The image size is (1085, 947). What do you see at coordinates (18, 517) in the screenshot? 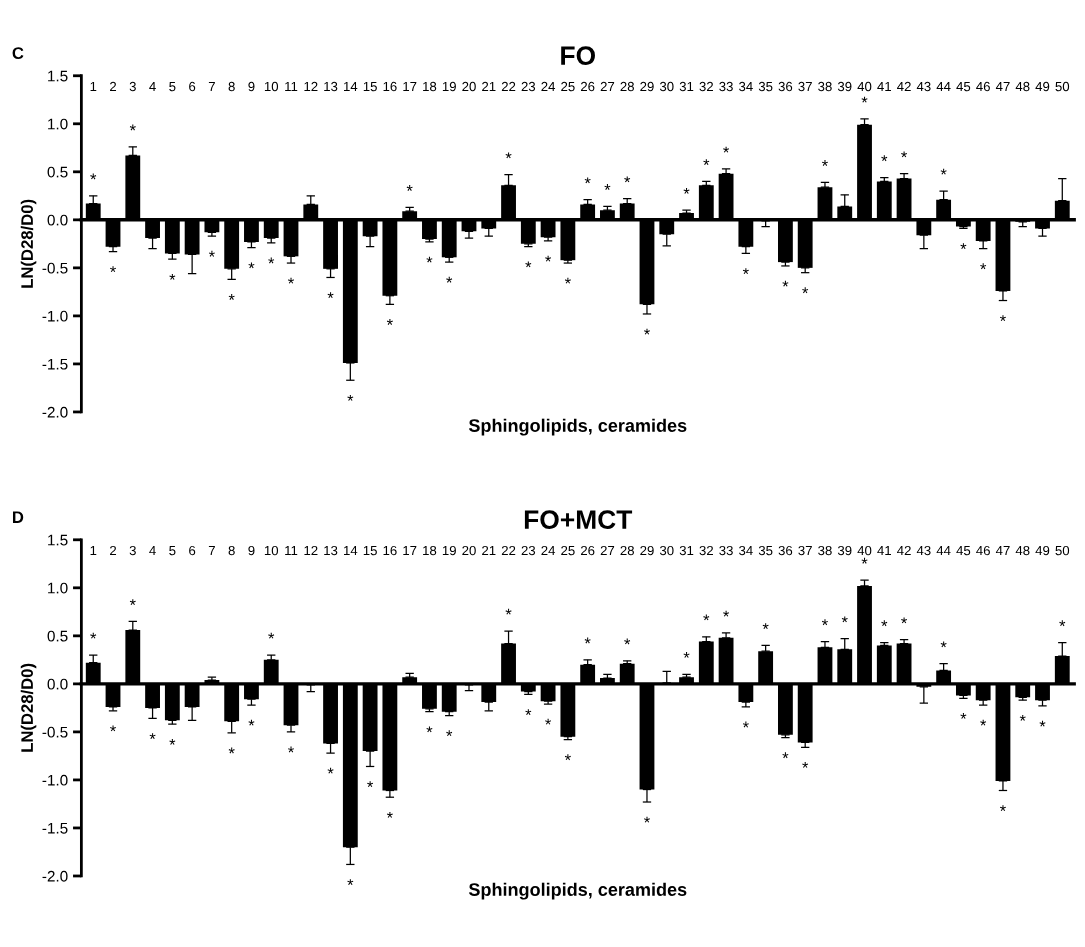
I see `text: D` at bounding box center [18, 517].